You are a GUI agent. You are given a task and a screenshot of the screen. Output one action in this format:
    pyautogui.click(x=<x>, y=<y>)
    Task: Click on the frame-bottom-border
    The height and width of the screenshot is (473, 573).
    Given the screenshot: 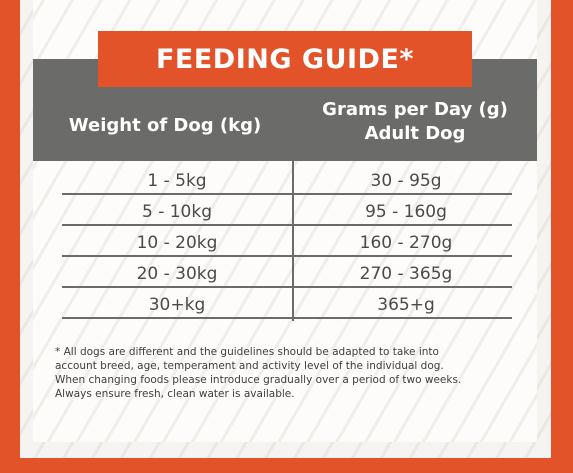 What is the action you would take?
    pyautogui.click(x=286, y=465)
    